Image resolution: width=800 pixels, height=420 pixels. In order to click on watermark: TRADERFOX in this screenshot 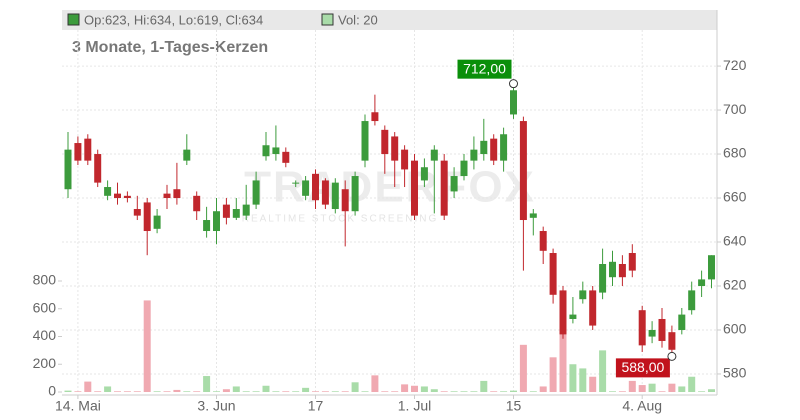, I will do `click(390, 187)`.